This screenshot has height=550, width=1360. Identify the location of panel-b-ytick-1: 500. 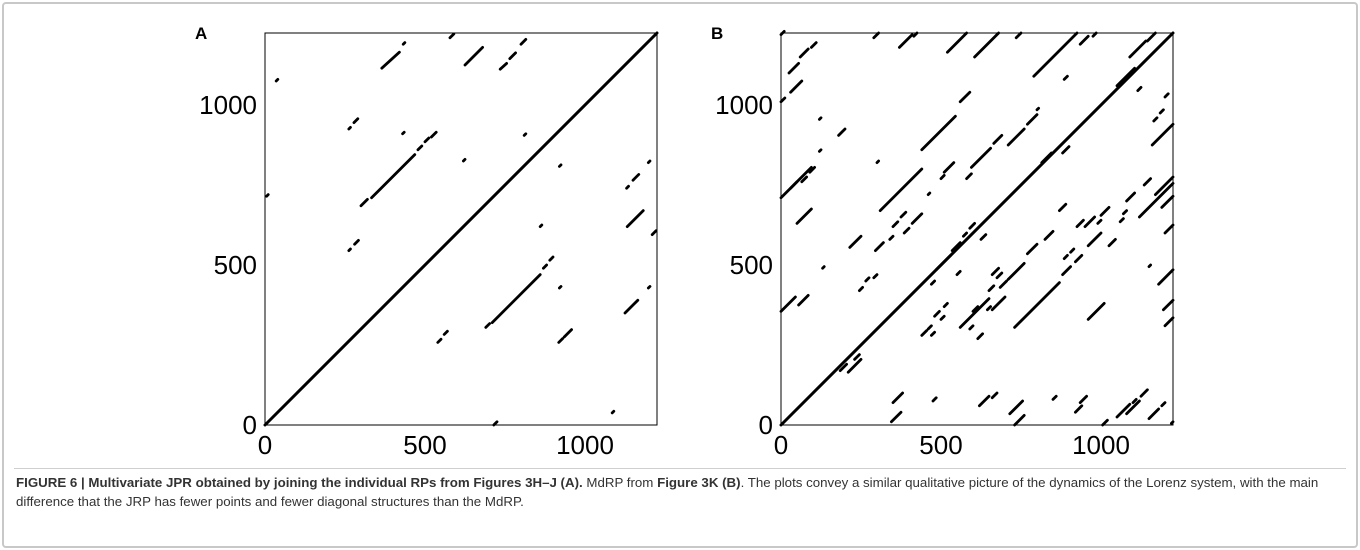
(751, 265).